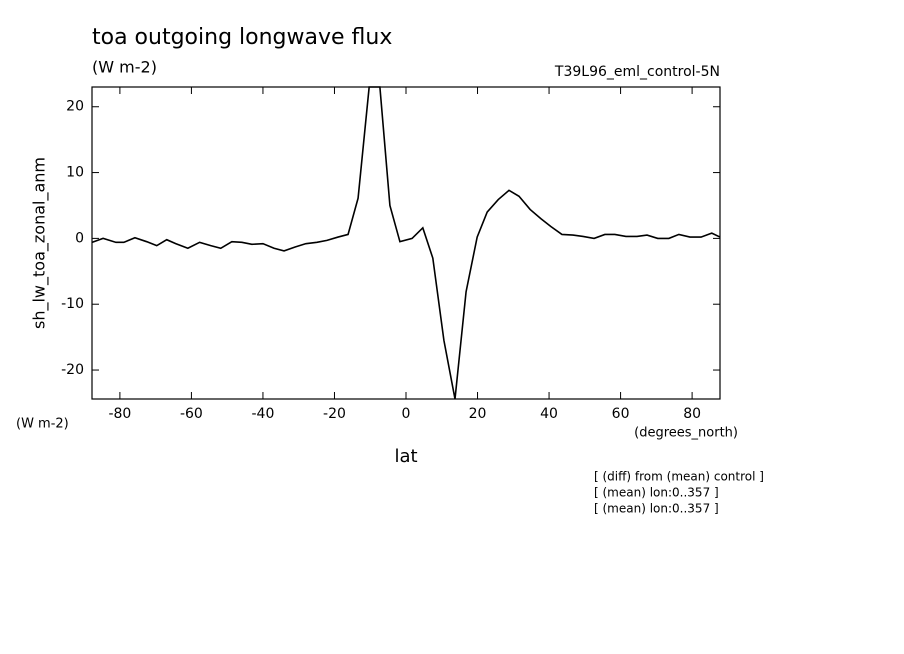  Describe the element at coordinates (242, 37) in the screenshot. I see `chart-title: toa outgoing longwave flux` at that location.